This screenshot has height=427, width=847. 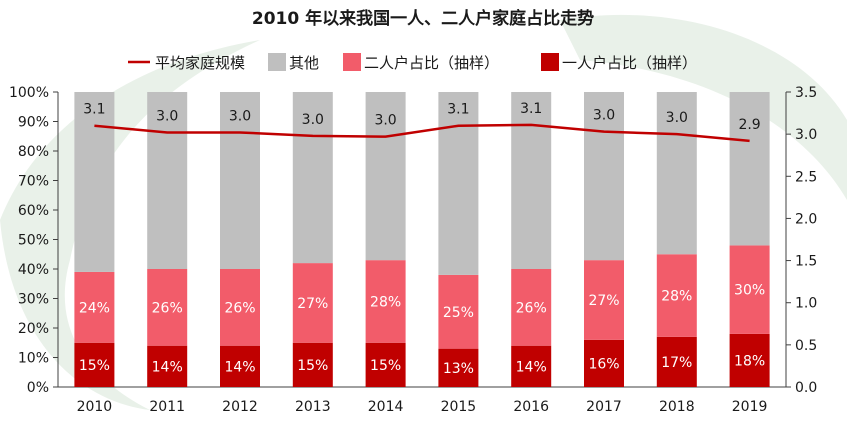 What do you see at coordinates (240, 407) in the screenshot?
I see `x-tick-label: 2012` at bounding box center [240, 407].